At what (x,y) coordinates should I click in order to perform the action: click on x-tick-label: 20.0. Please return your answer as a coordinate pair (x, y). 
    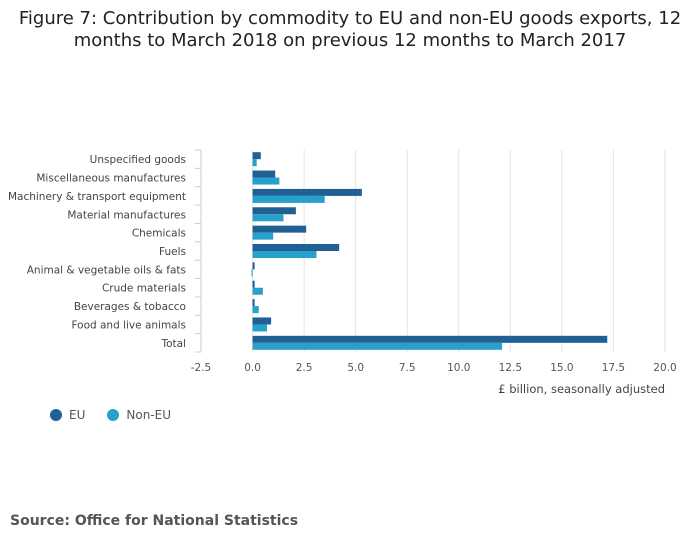
    Looking at the image, I should click on (664, 368).